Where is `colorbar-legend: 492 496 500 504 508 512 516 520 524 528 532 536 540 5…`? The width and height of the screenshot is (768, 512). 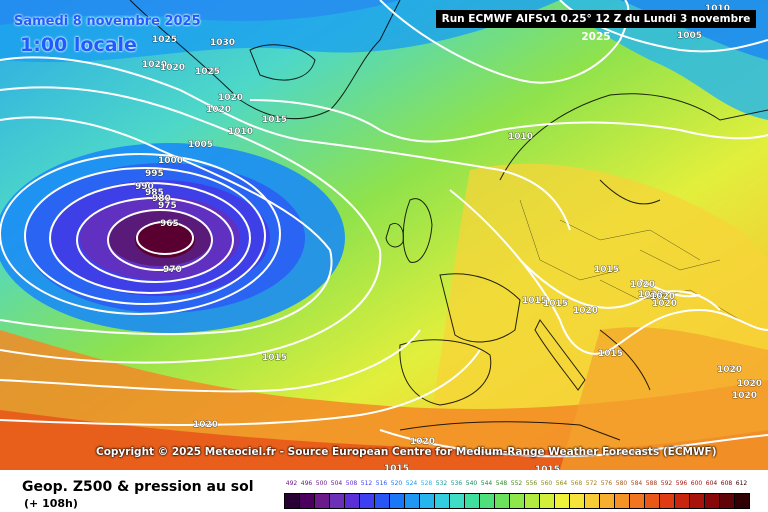 colorbar-legend: 492 496 500 504 508 512 516 520 524 528 532 536 540 5… is located at coordinates (518, 494).